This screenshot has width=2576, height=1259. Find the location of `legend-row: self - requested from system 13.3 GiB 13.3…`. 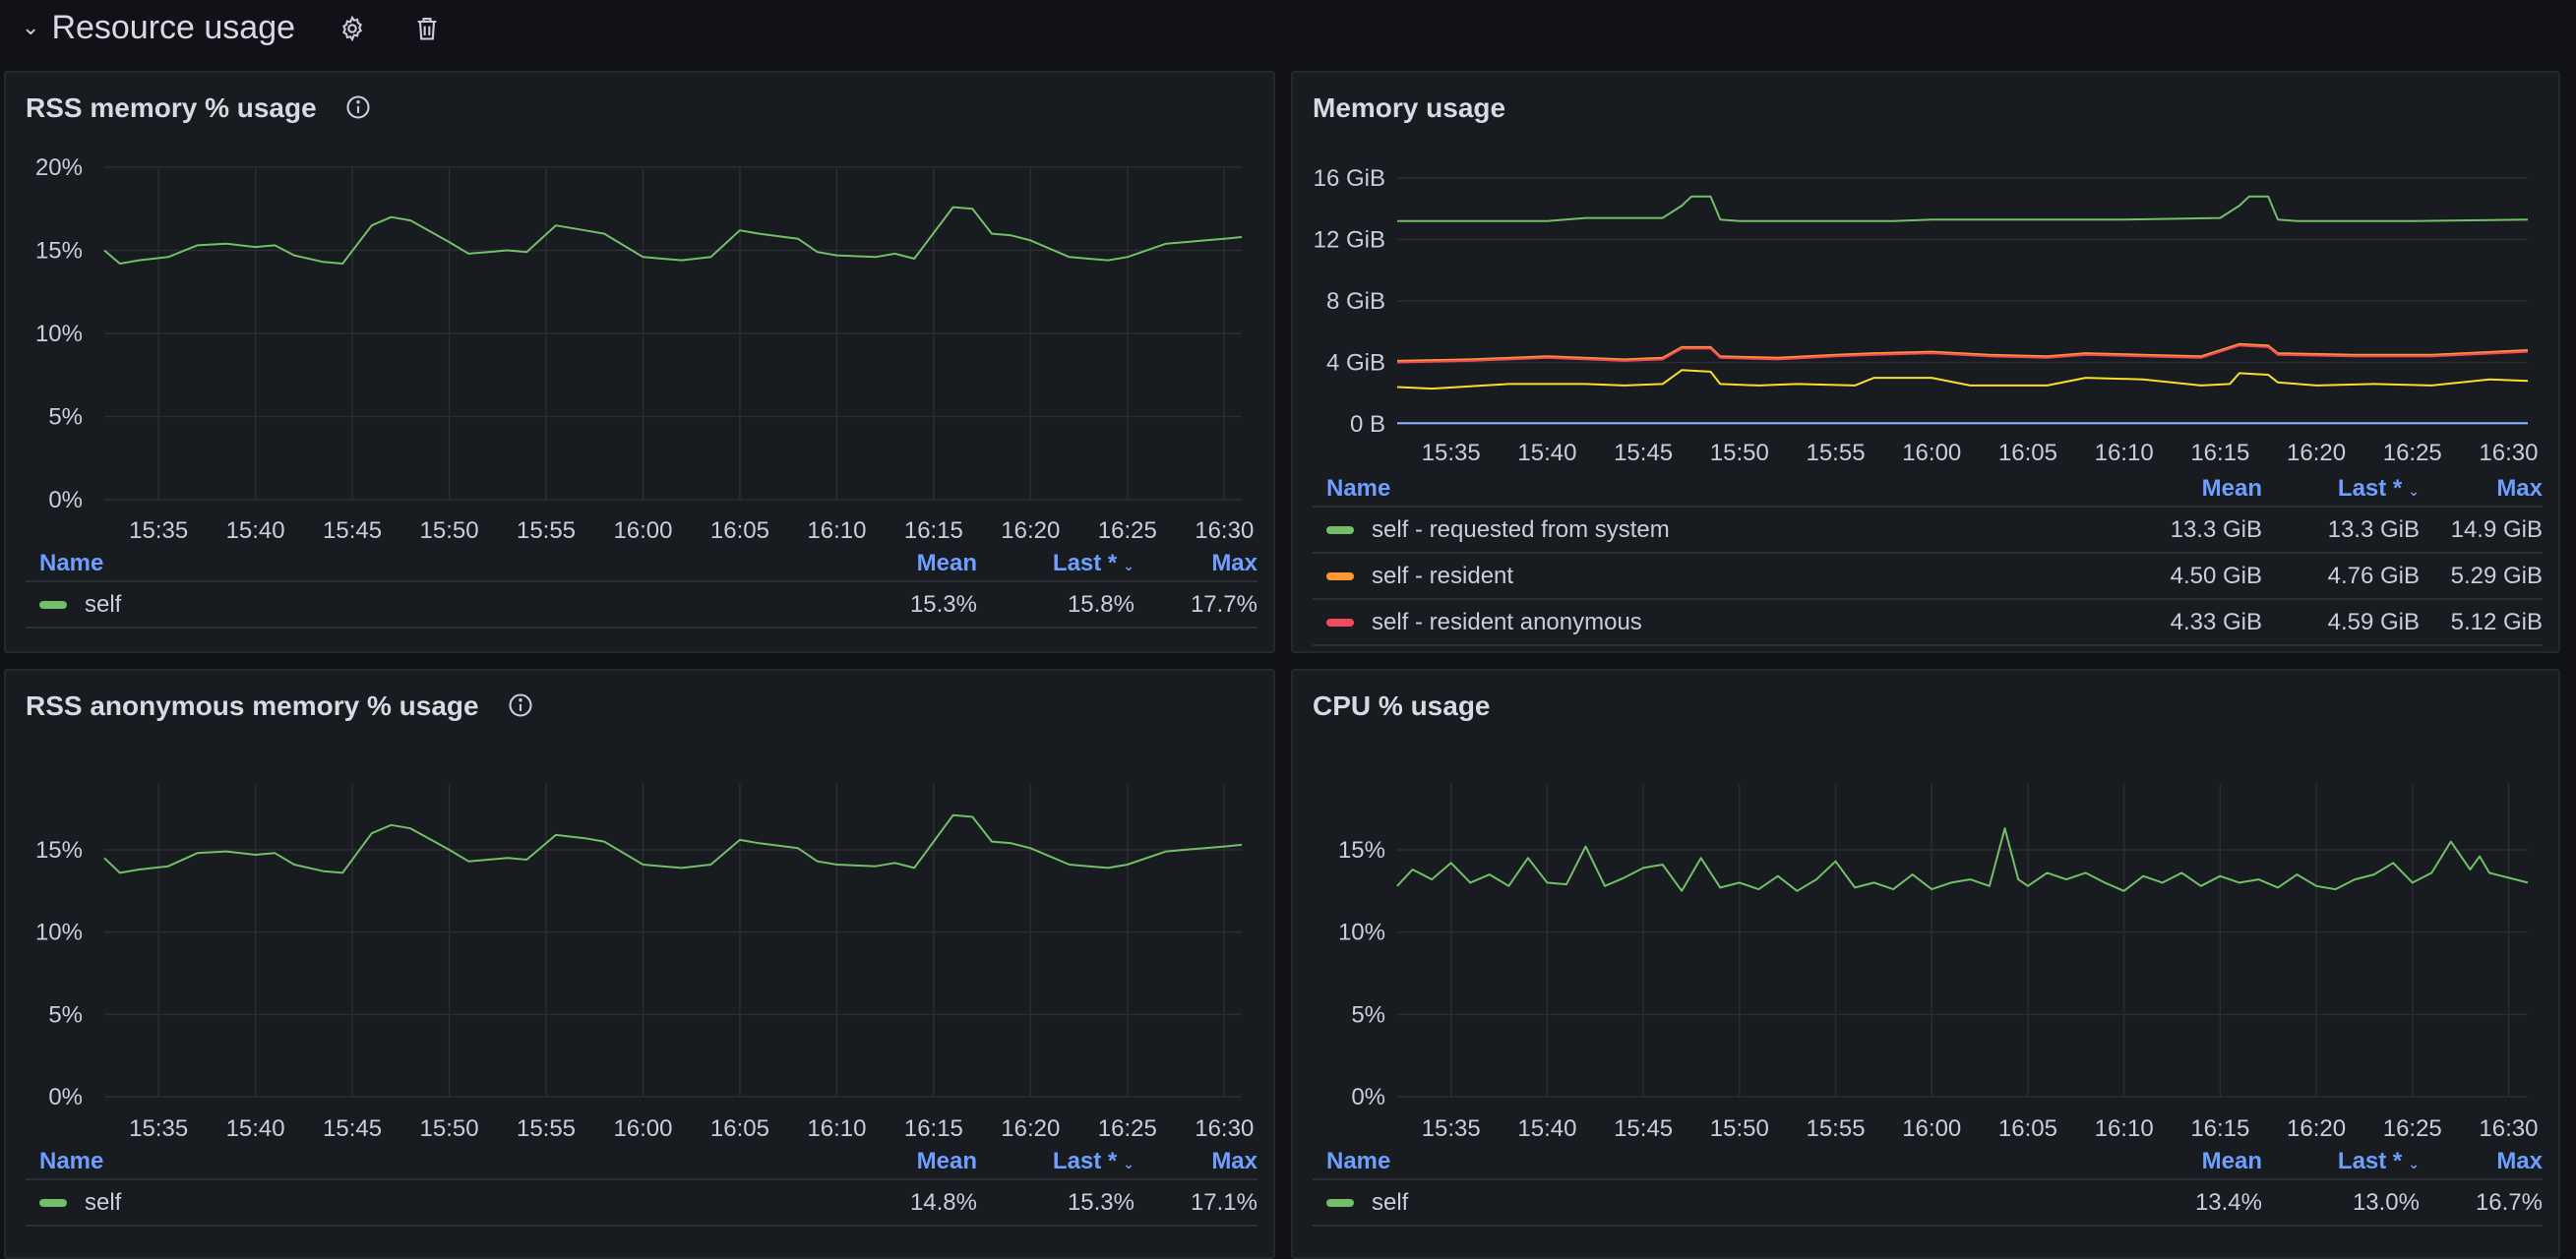

legend-row: self - requested from system 13.3 GiB 13.3… is located at coordinates (1928, 531).